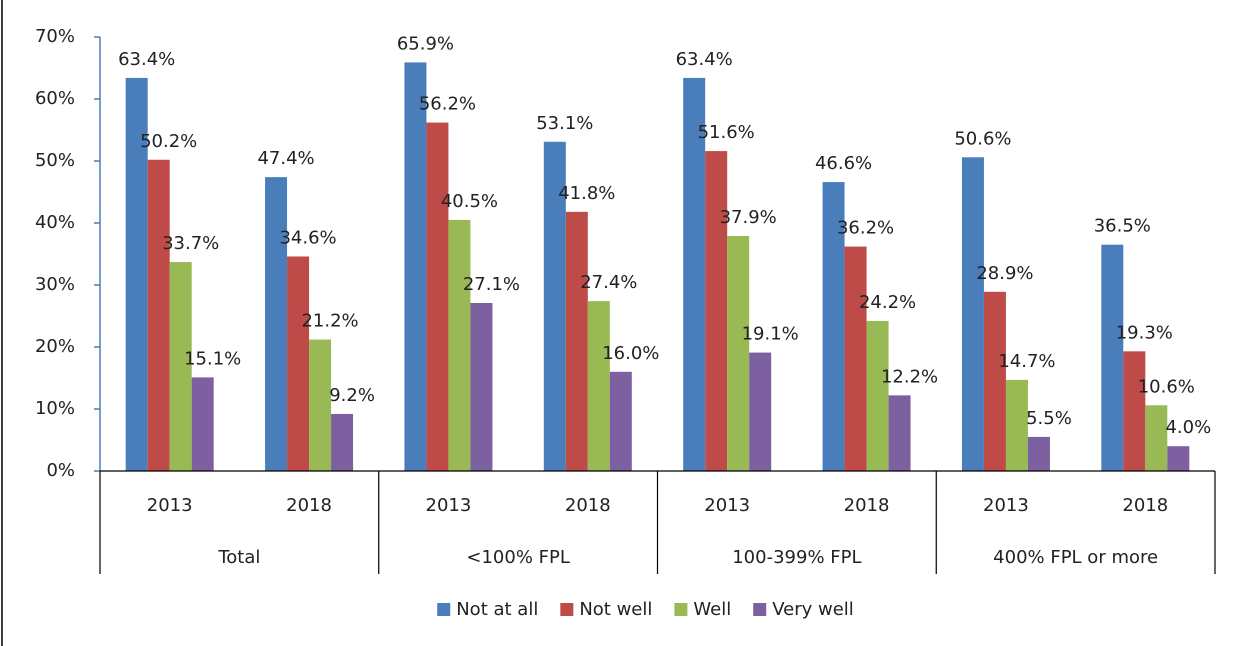 The image size is (1238, 646). Describe the element at coordinates (770, 334) in the screenshot. I see `value-label: 19.1%` at that location.